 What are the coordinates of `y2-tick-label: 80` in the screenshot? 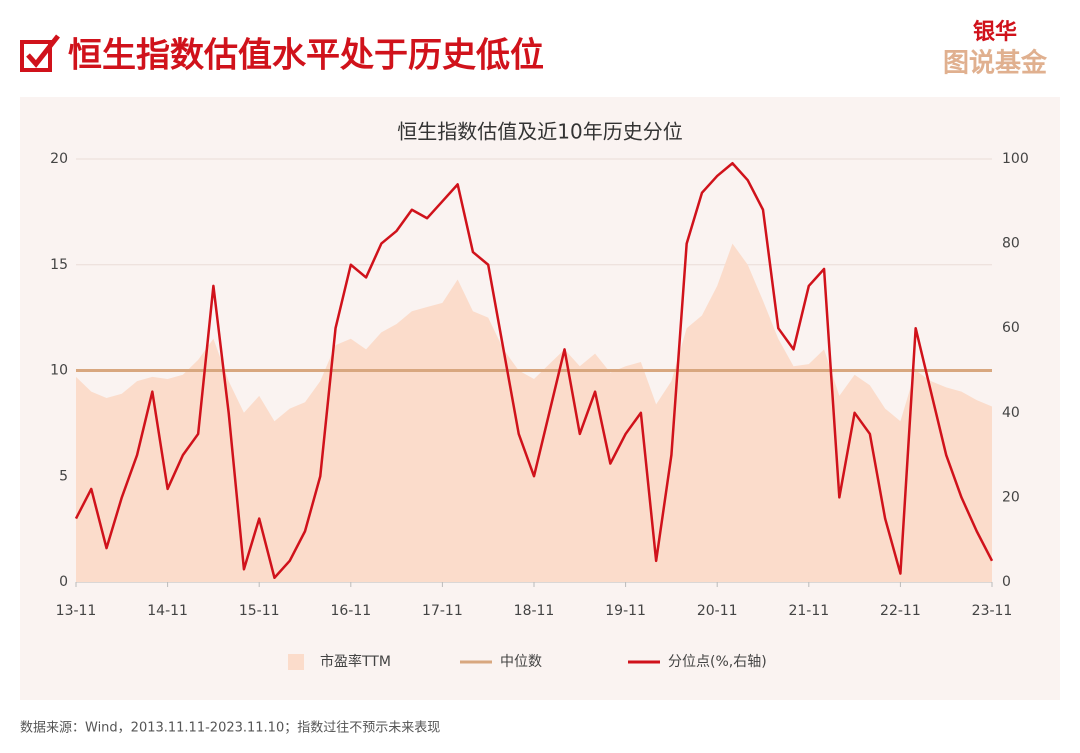 It's located at (1011, 244).